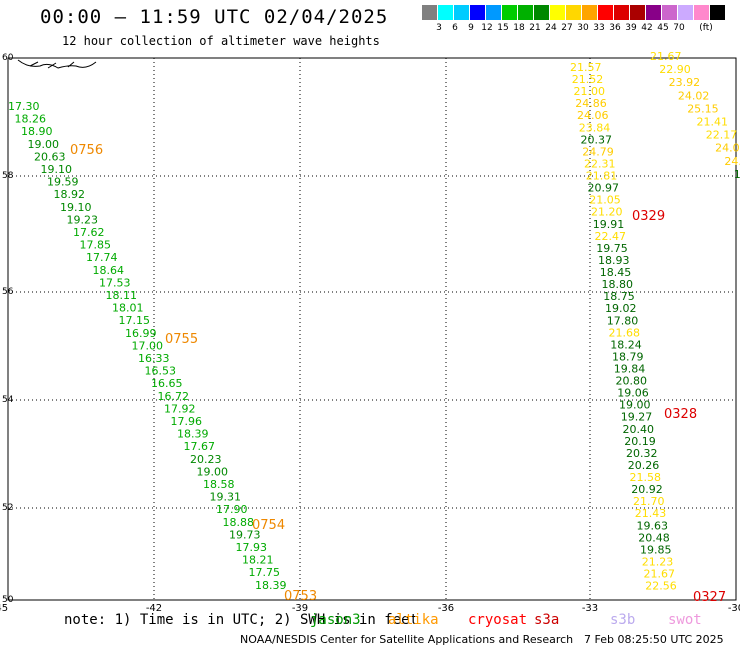 The height and width of the screenshot is (650, 740). What do you see at coordinates (605, 200) in the screenshot?
I see `wave-height-label: 21.05` at bounding box center [605, 200].